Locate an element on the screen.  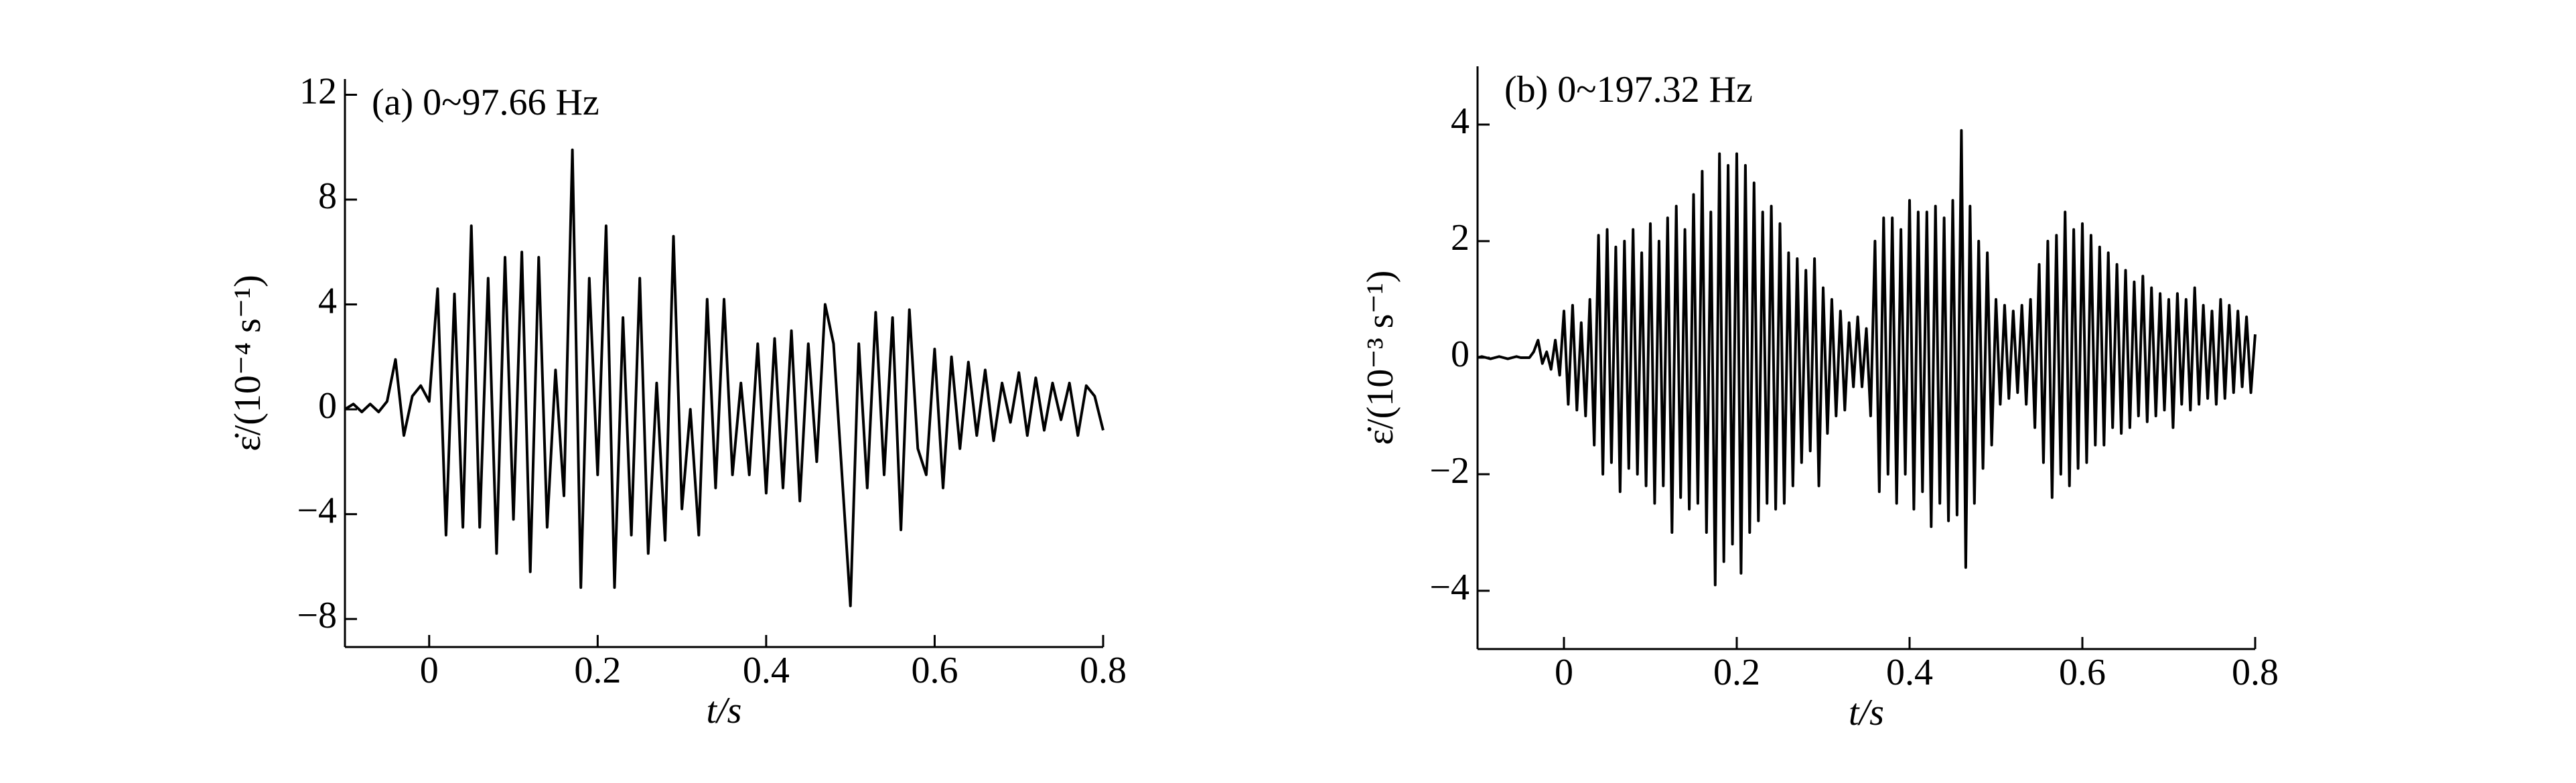
y-axis-label: ε̇/(10⁻³ s⁻¹) is located at coordinates (1380, 358).